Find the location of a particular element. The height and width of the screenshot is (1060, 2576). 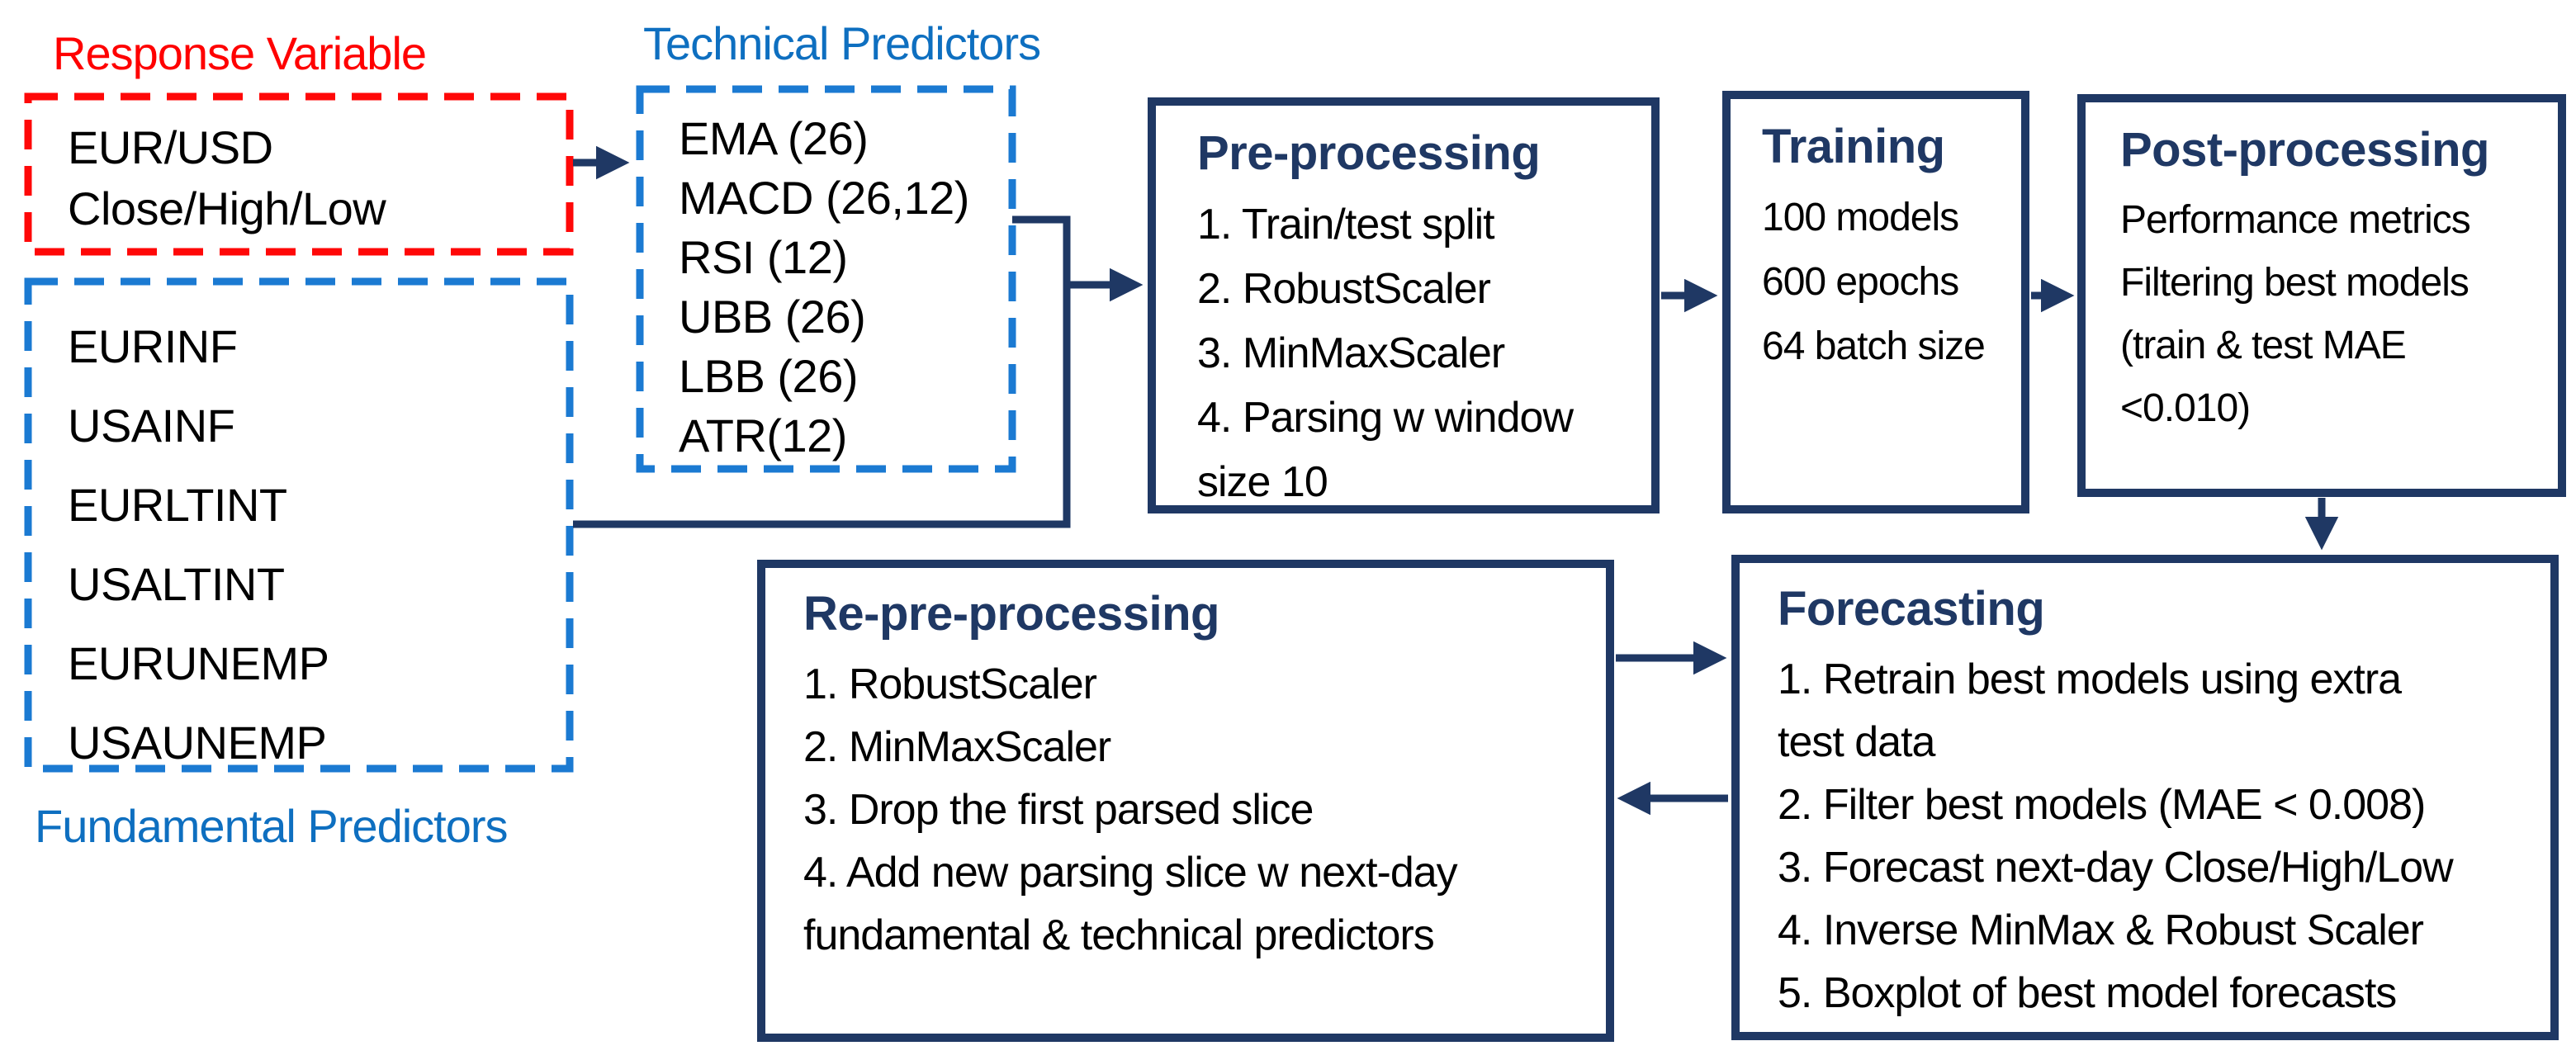

connector-technical-and-fundamental-junction is located at coordinates (822, 371).